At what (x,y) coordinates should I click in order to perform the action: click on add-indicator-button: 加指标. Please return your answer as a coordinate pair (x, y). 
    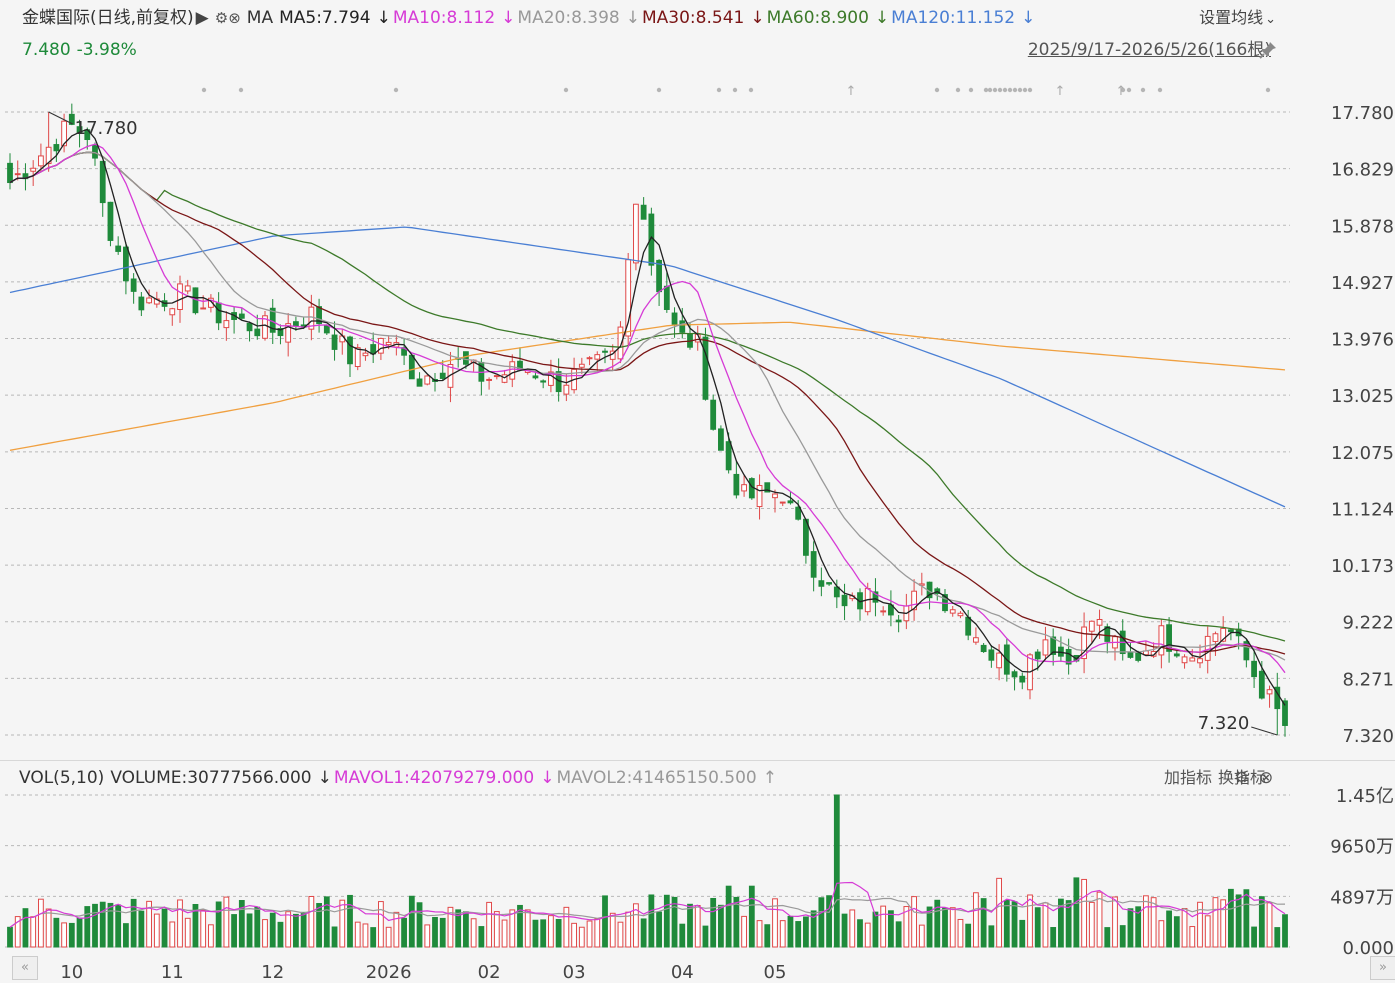
    Looking at the image, I should click on (1187, 777).